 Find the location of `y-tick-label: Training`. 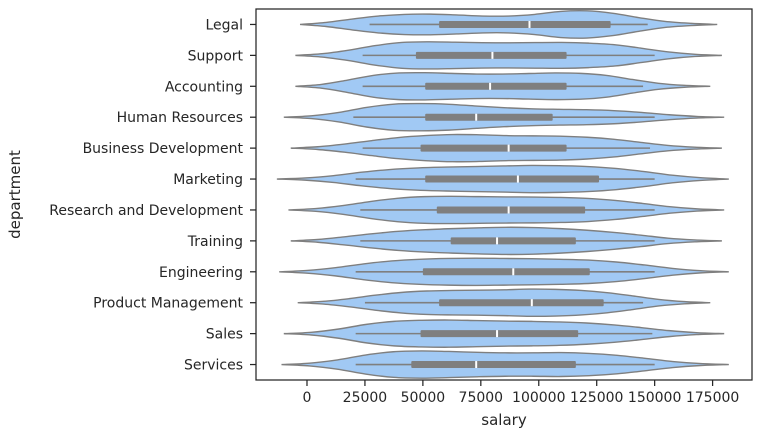

y-tick-label: Training is located at coordinates (215, 242).